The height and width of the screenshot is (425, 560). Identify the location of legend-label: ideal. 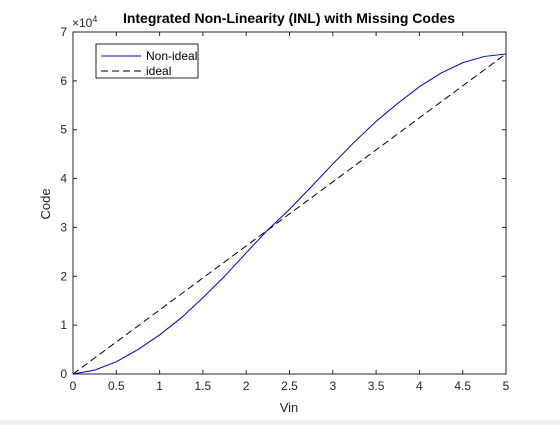
(158, 71).